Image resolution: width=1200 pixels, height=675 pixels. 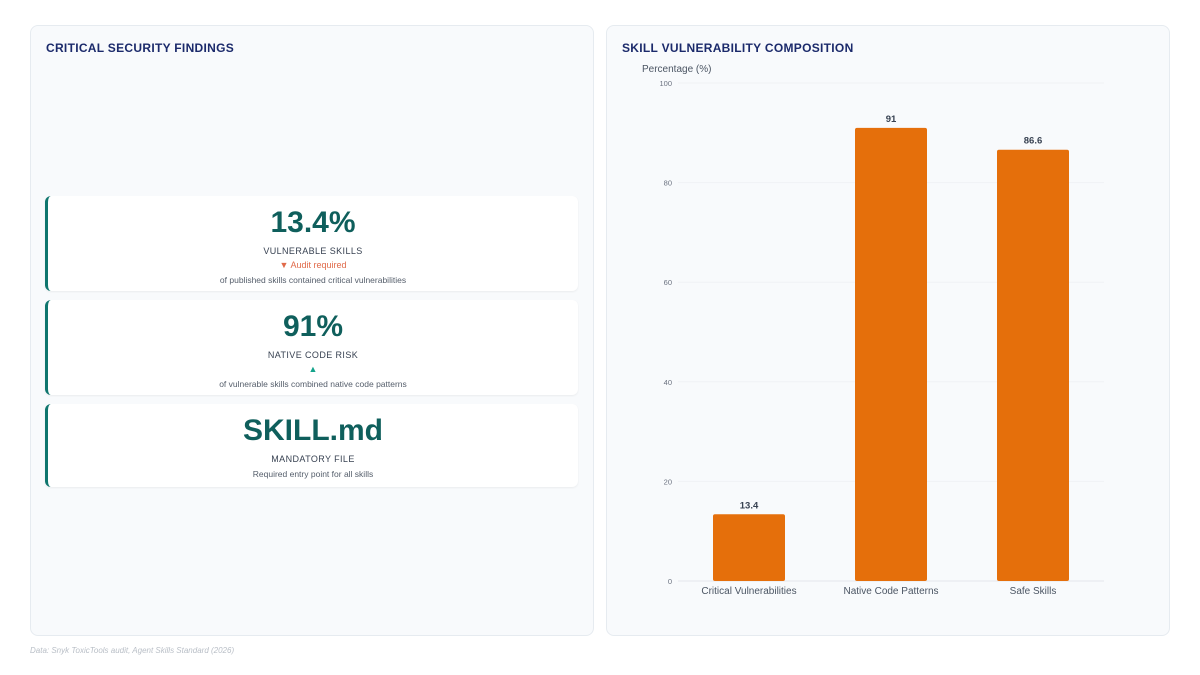 What do you see at coordinates (284, 265) in the screenshot?
I see `trend-down-icon: ▼` at bounding box center [284, 265].